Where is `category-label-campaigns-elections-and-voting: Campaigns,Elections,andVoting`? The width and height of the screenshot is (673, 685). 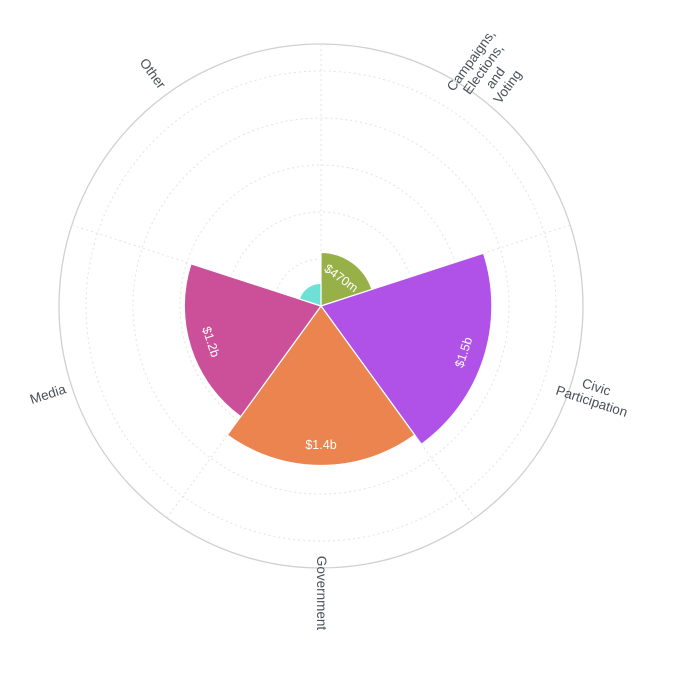
category-label-campaigns-elections-and-voting: Campaigns,Elections,andVoting is located at coordinates (489, 74).